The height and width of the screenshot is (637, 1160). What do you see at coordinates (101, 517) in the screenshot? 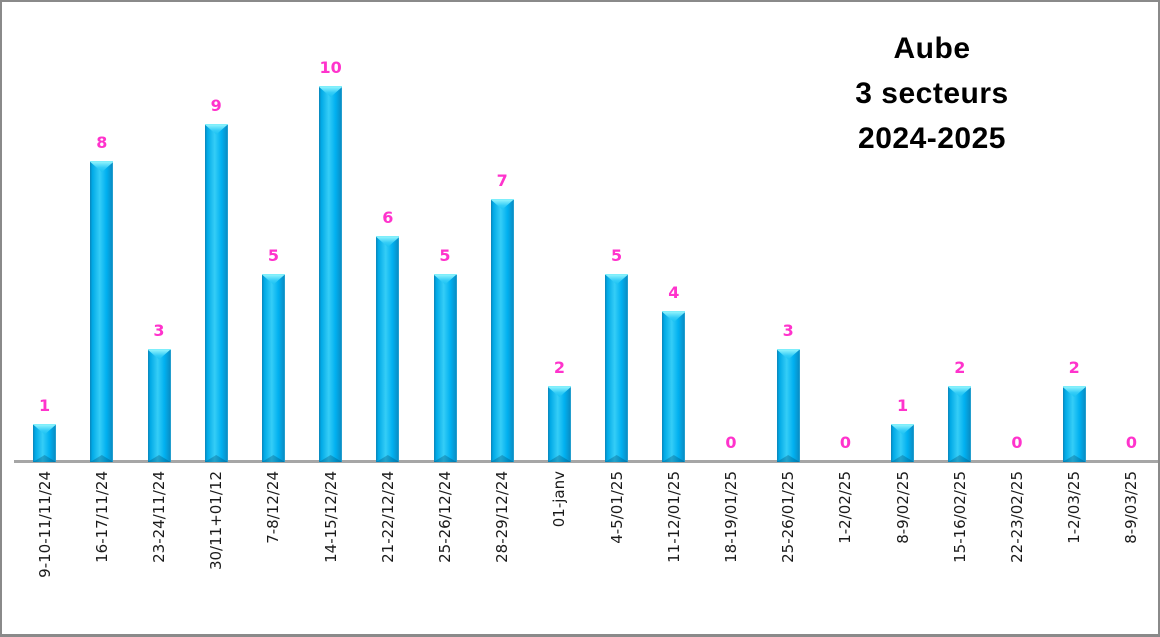
I see `x-axis-tick-label: 16-17/11/24` at bounding box center [101, 517].